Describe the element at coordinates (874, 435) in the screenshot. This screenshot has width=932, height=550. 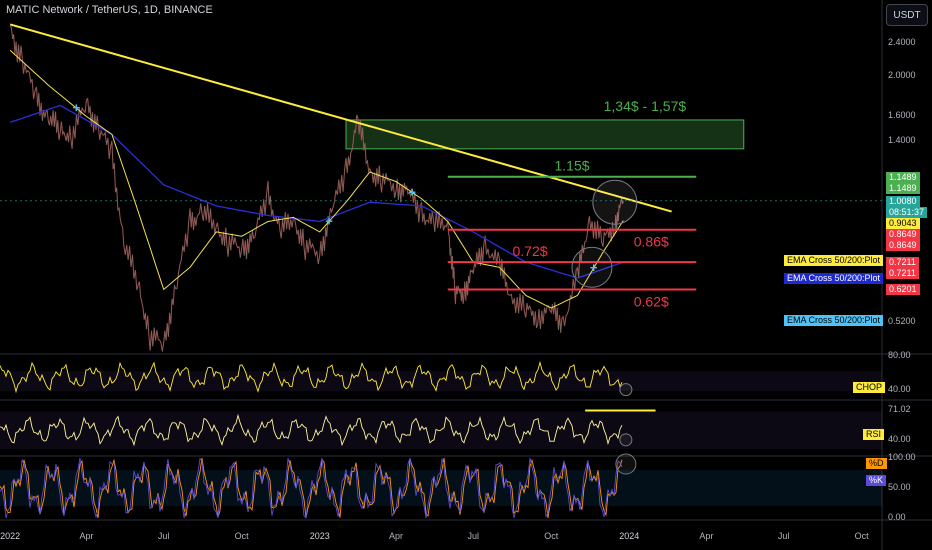
I see `pane-badge: RSI` at that location.